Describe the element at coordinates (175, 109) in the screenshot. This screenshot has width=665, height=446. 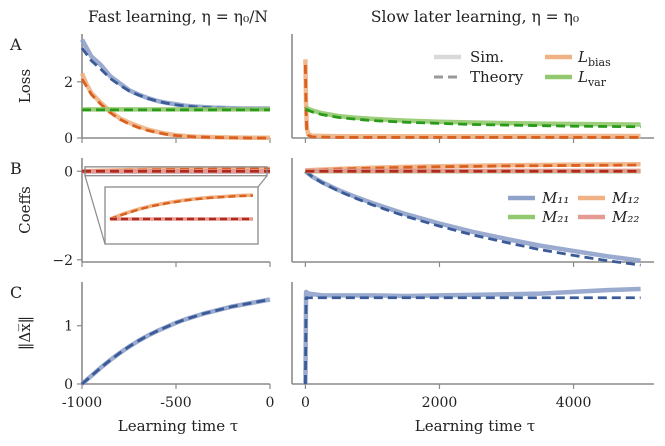
I see `series-a-left-l-bias-theory` at that location.